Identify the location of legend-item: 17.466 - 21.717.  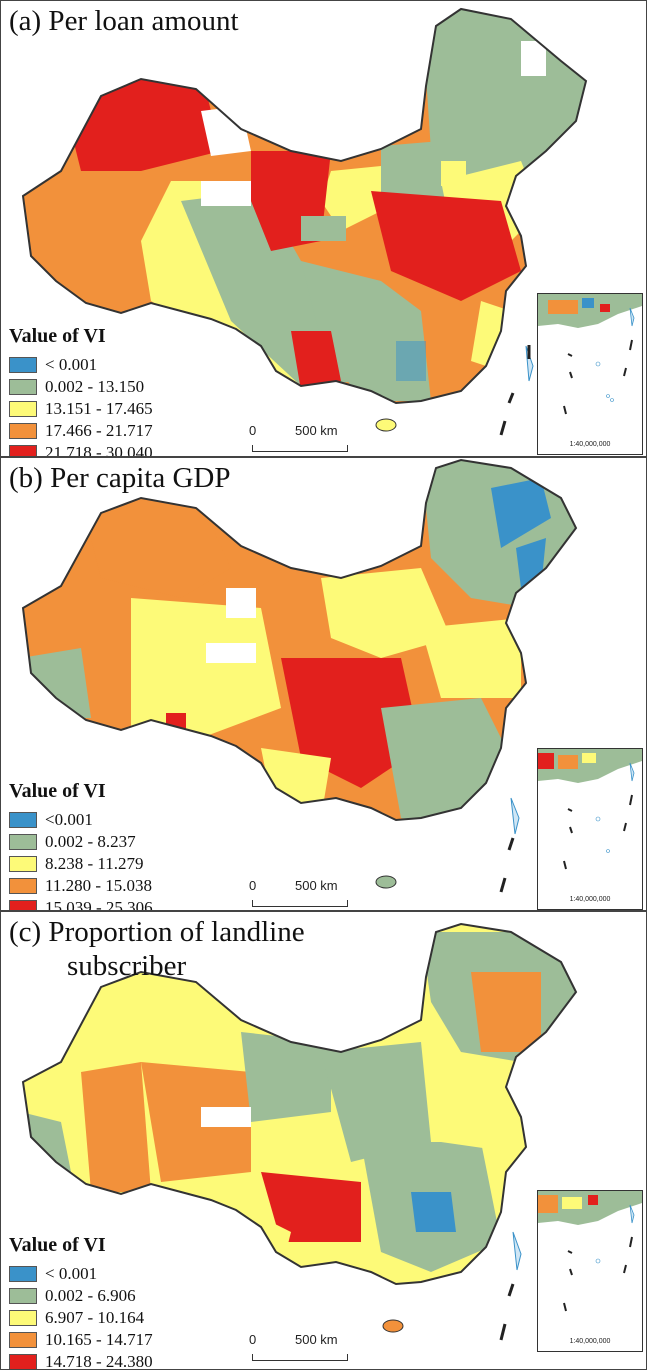
(81, 431).